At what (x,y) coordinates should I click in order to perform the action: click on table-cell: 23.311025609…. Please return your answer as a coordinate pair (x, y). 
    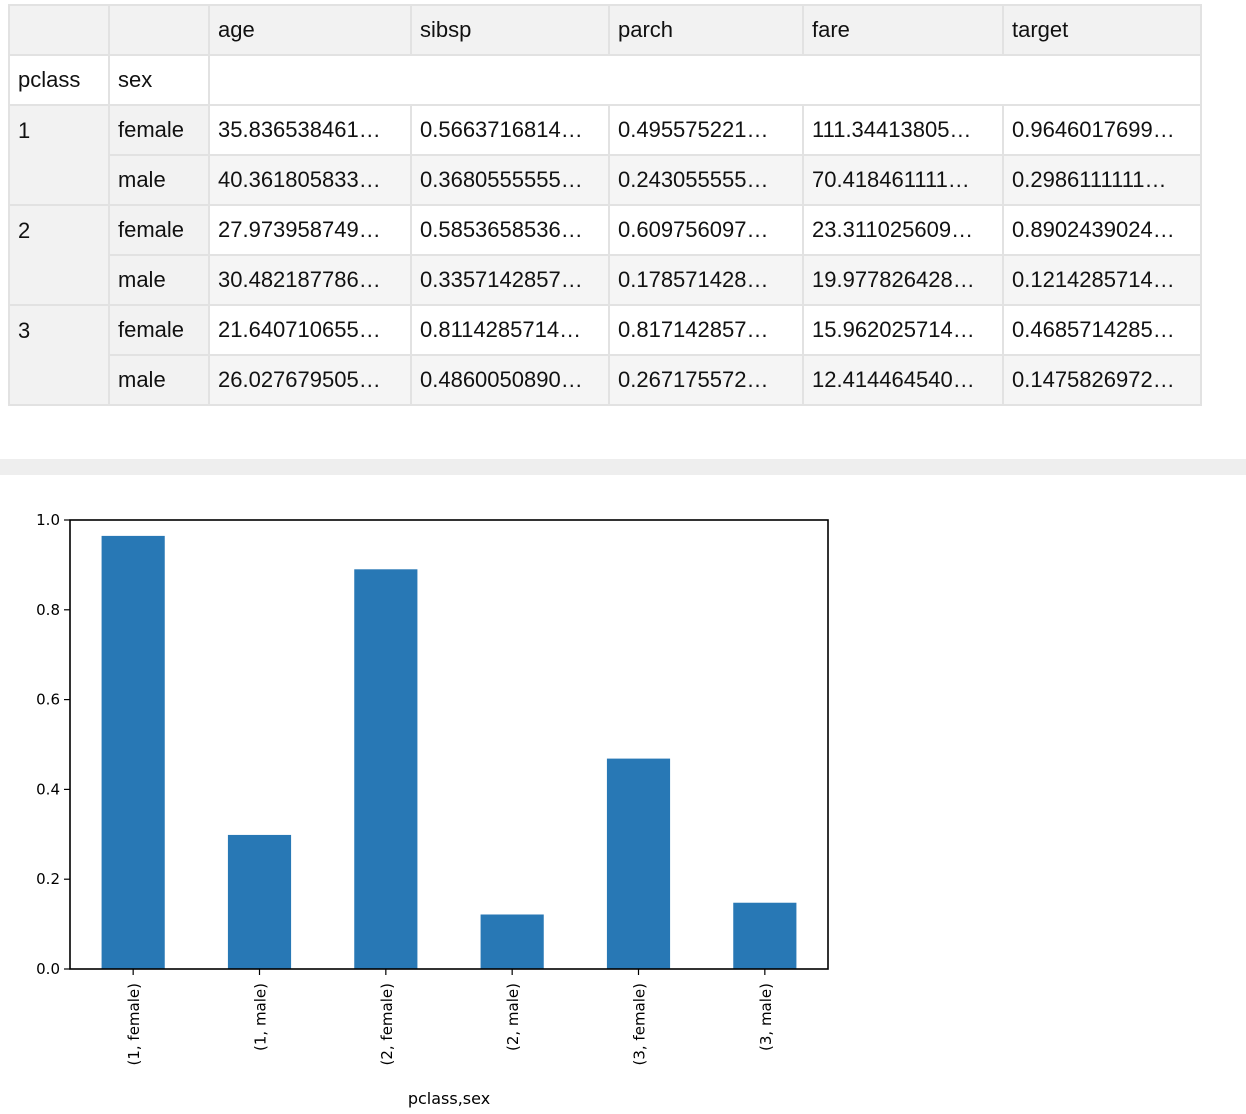
    Looking at the image, I should click on (903, 230).